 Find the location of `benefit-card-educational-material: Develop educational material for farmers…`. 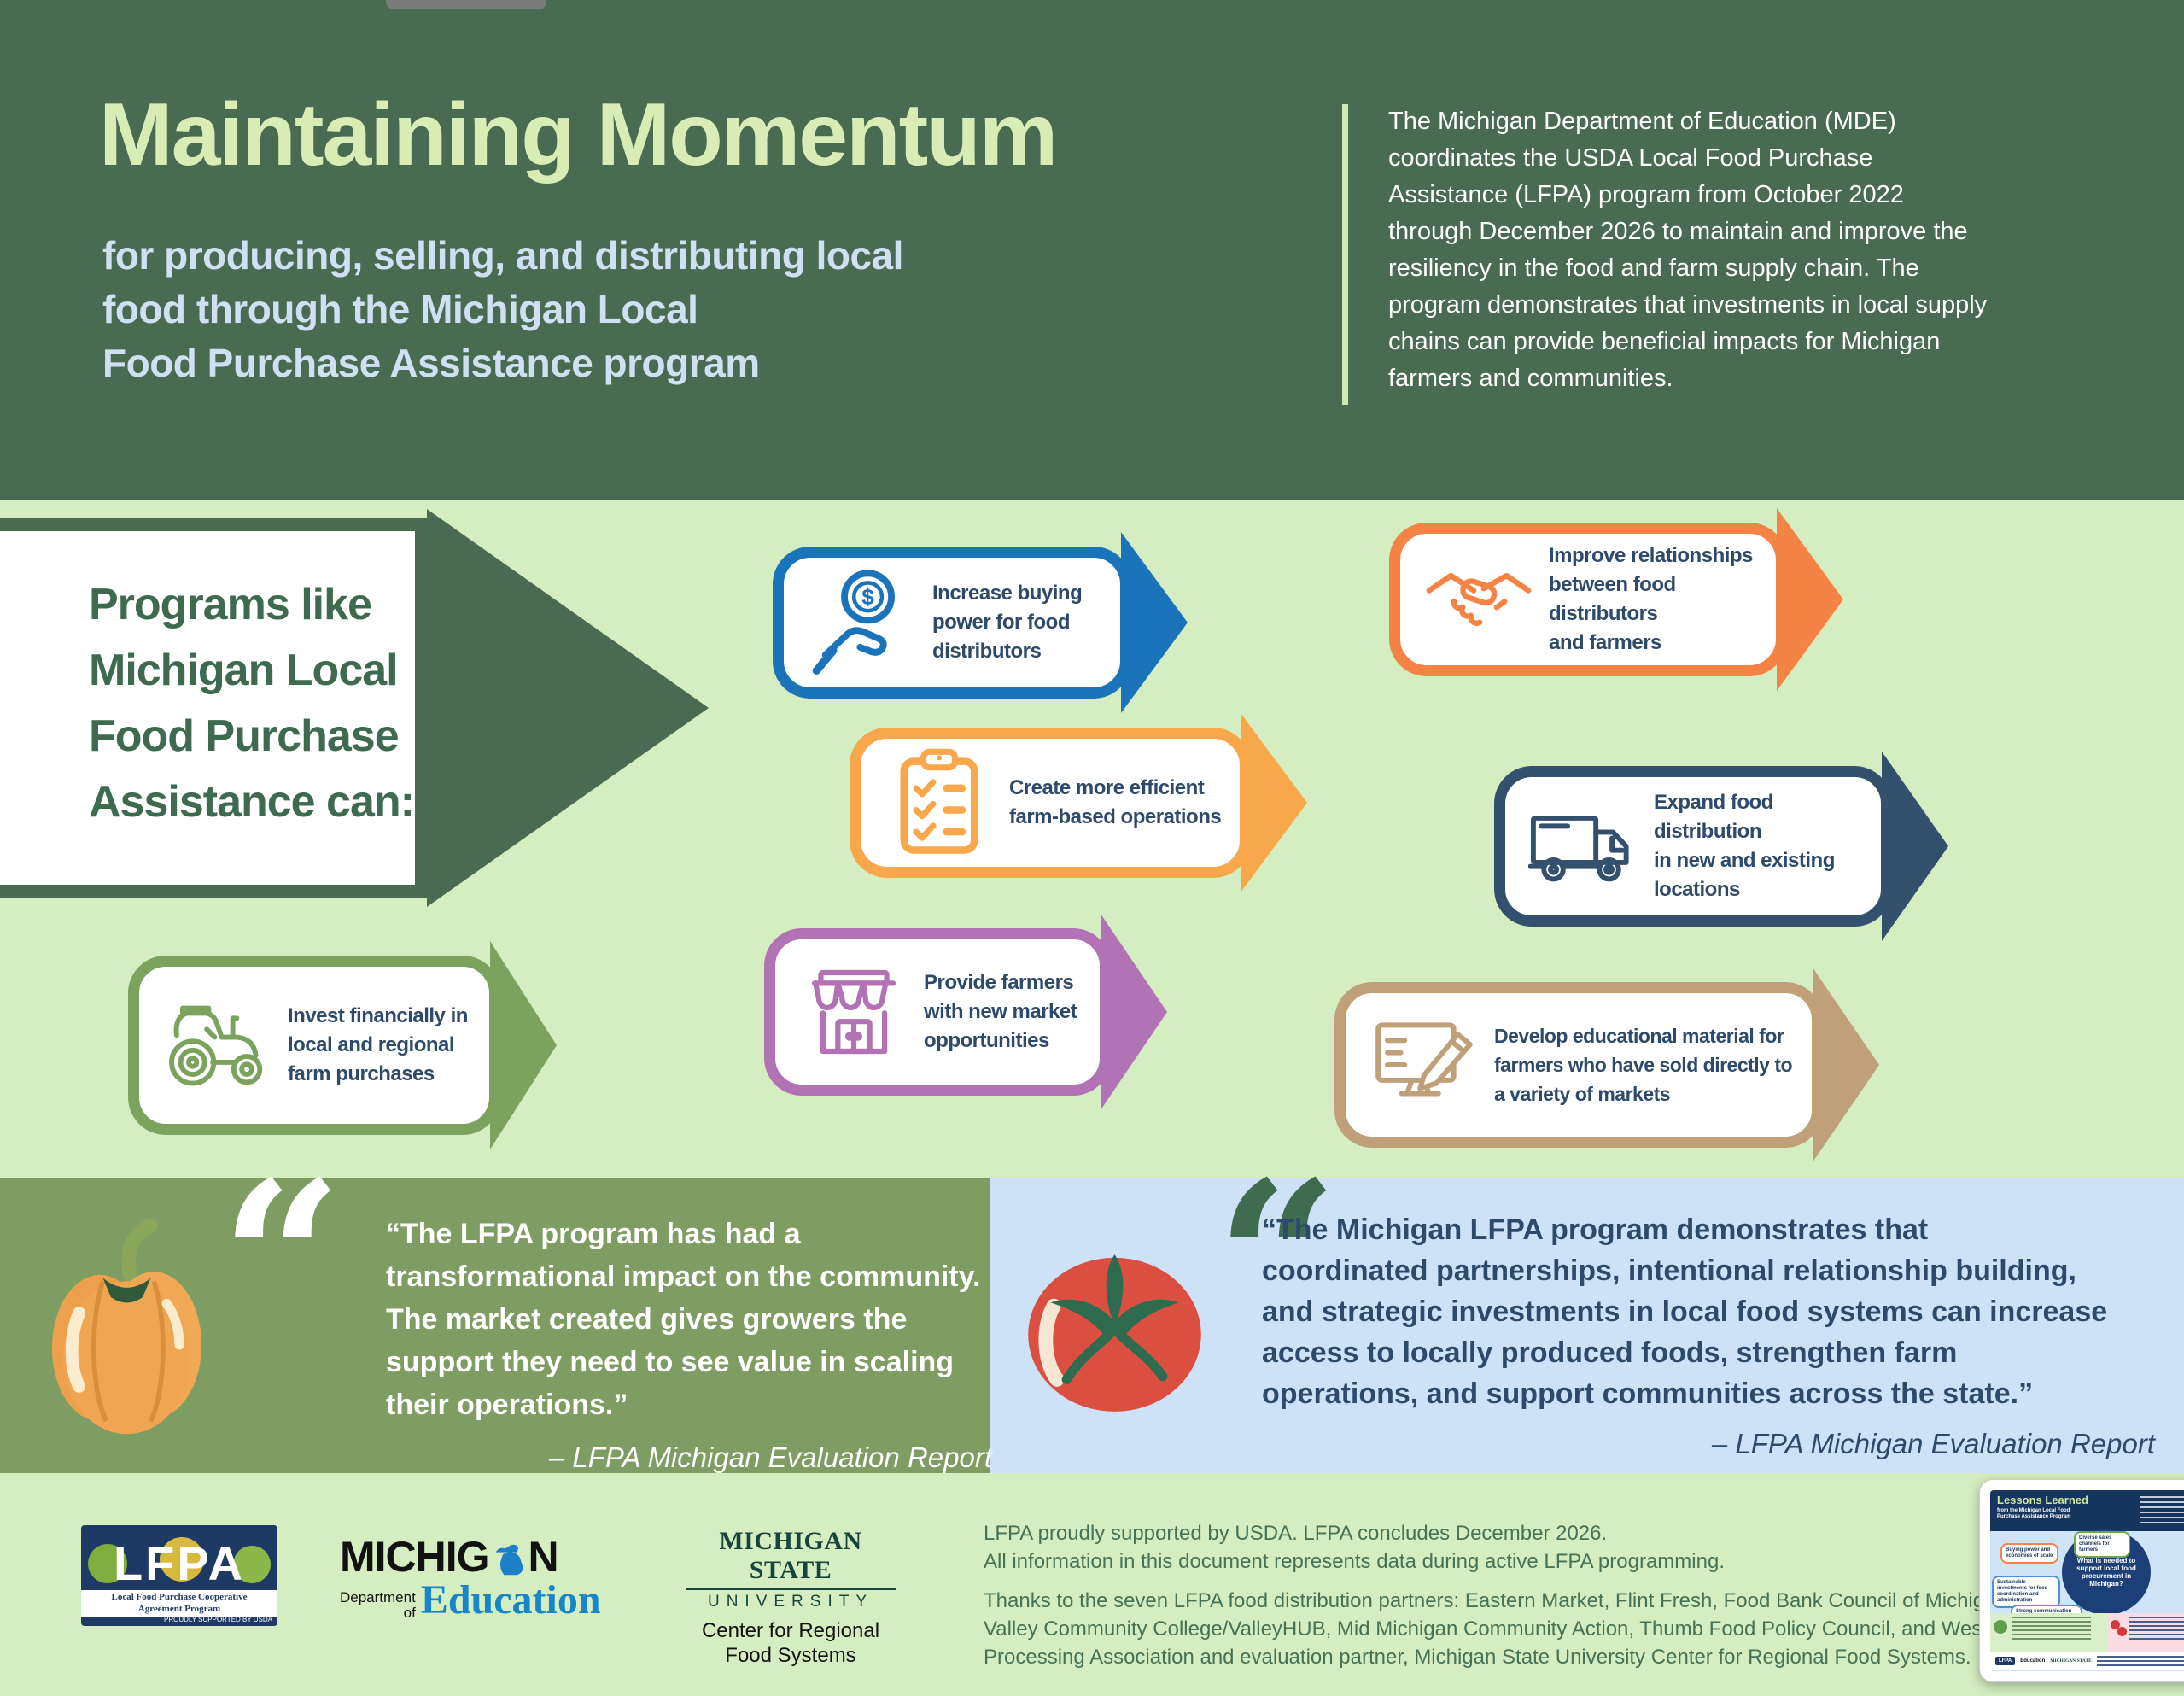

benefit-card-educational-material: Develop educational material for farmers… is located at coordinates (1606, 1065).